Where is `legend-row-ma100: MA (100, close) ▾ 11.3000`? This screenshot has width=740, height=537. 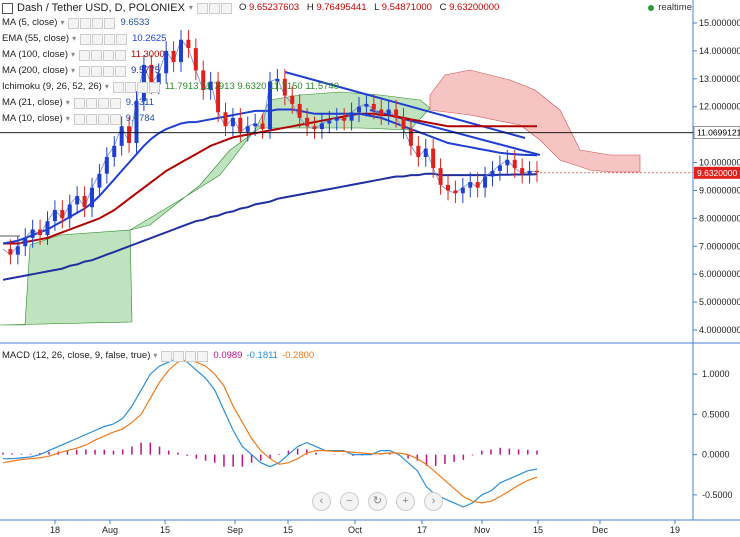 legend-row-ma100: MA (100, close) ▾ 11.3000 is located at coordinates (83, 55).